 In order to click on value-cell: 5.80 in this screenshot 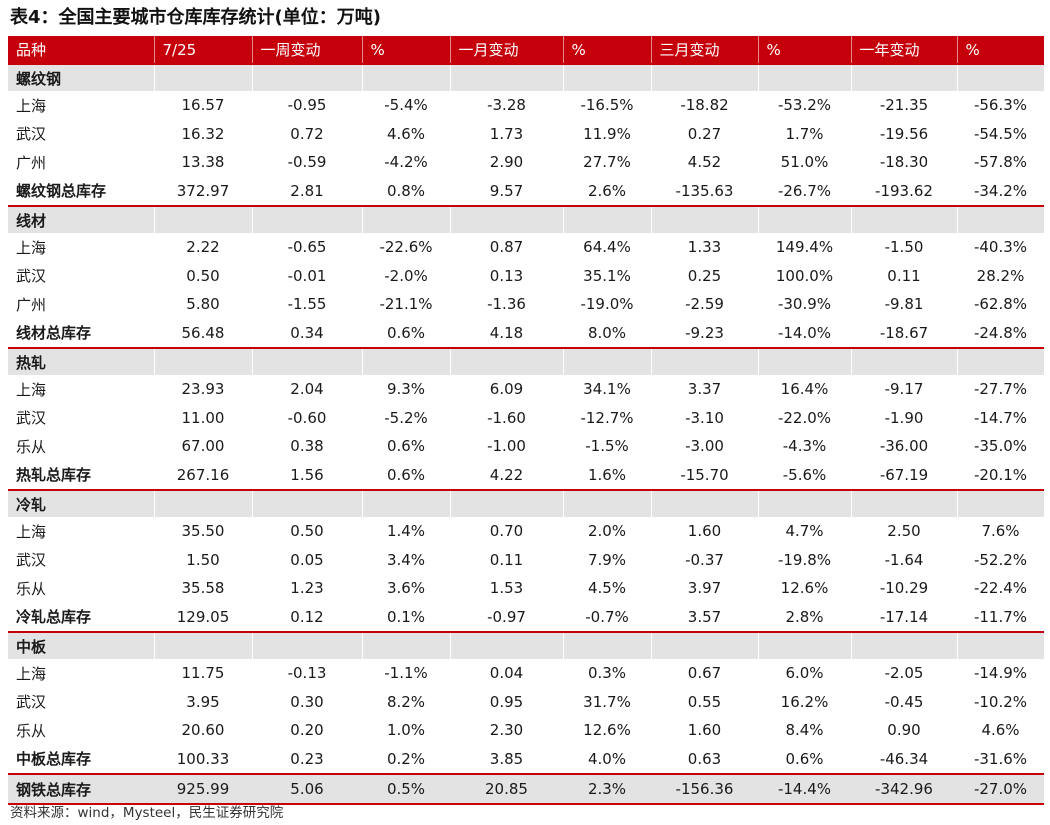, I will do `click(203, 304)`.